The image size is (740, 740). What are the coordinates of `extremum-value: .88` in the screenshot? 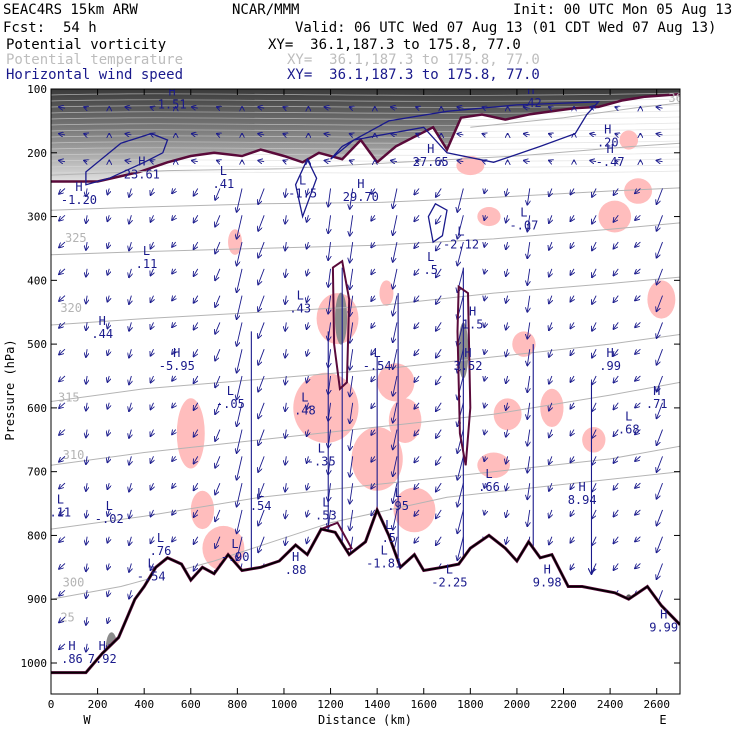 It's located at (296, 570).